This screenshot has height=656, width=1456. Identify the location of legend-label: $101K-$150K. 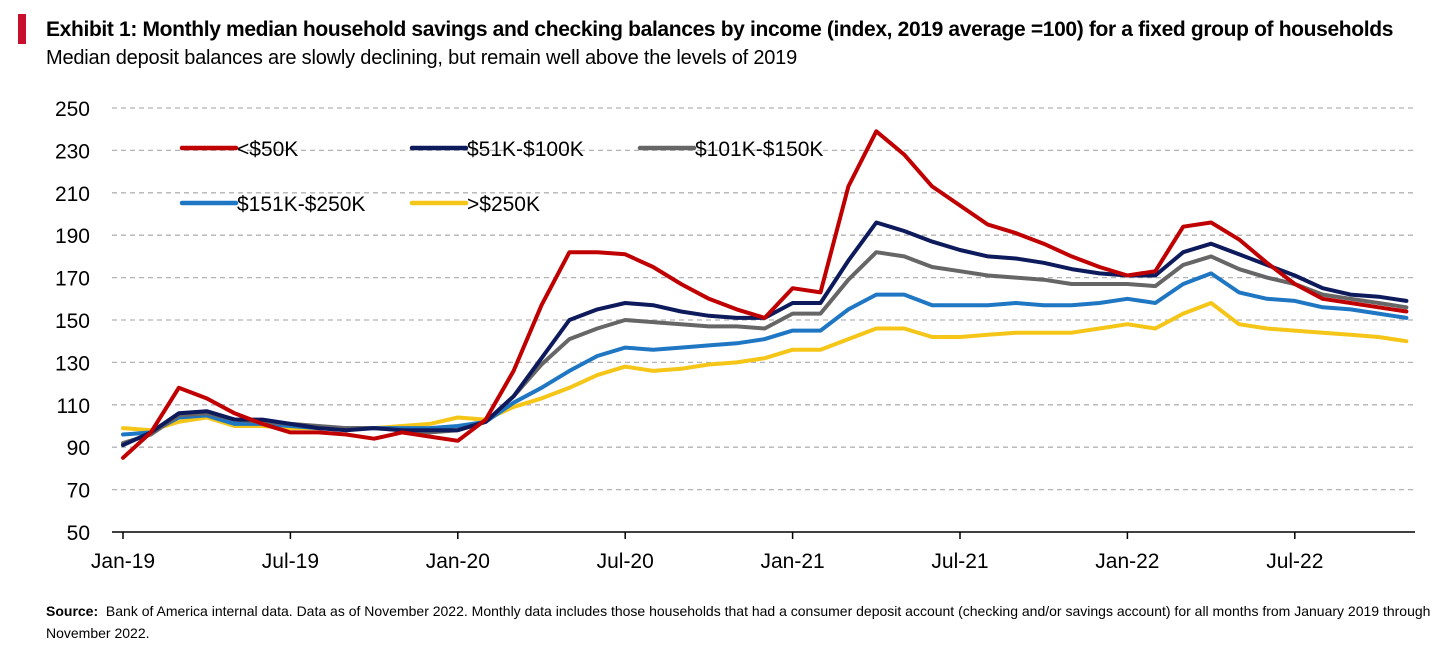
(759, 149).